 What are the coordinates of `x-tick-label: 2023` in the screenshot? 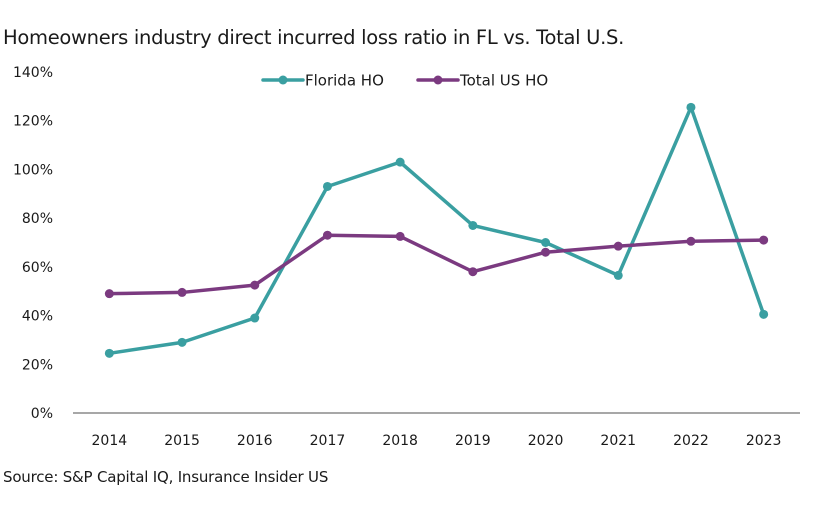 It's located at (764, 441).